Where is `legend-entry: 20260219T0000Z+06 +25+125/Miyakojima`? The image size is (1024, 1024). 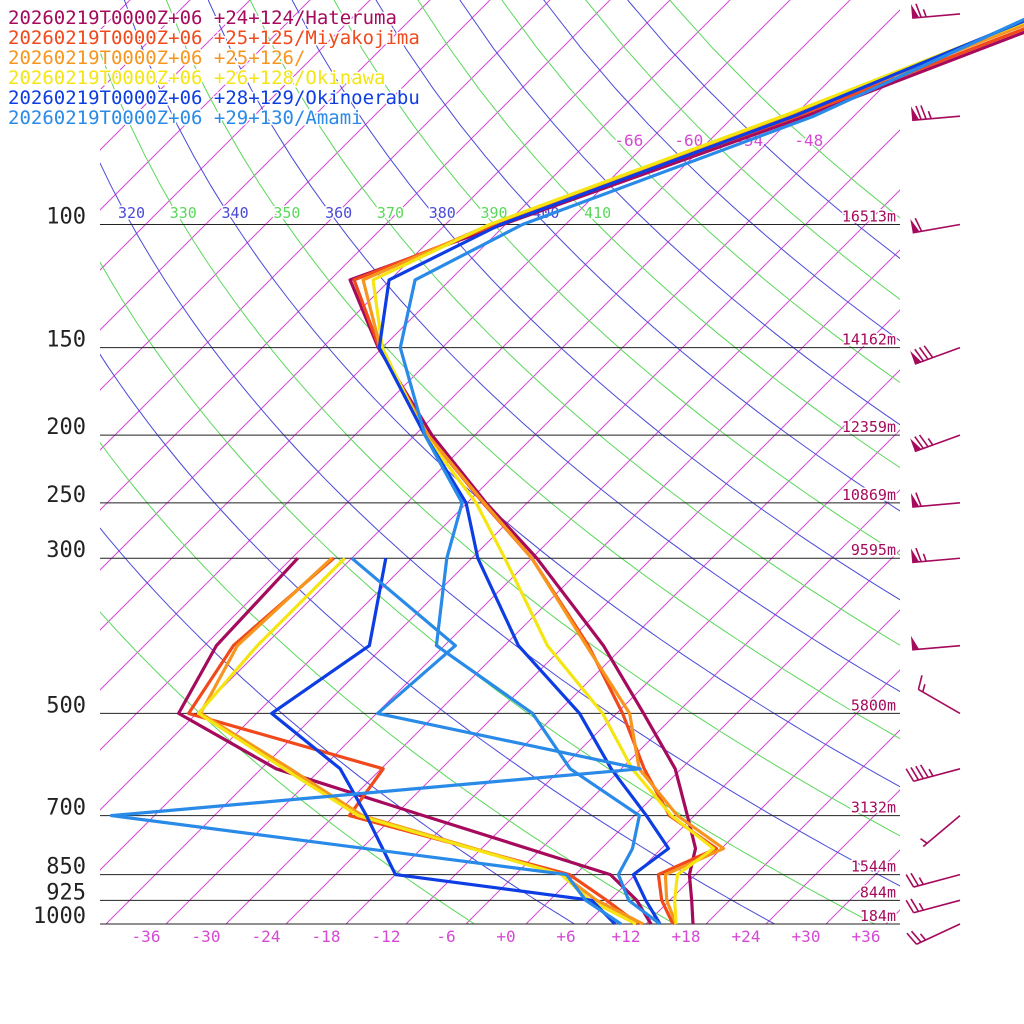 legend-entry: 20260219T0000Z+06 +25+125/Miyakojima is located at coordinates (214, 38).